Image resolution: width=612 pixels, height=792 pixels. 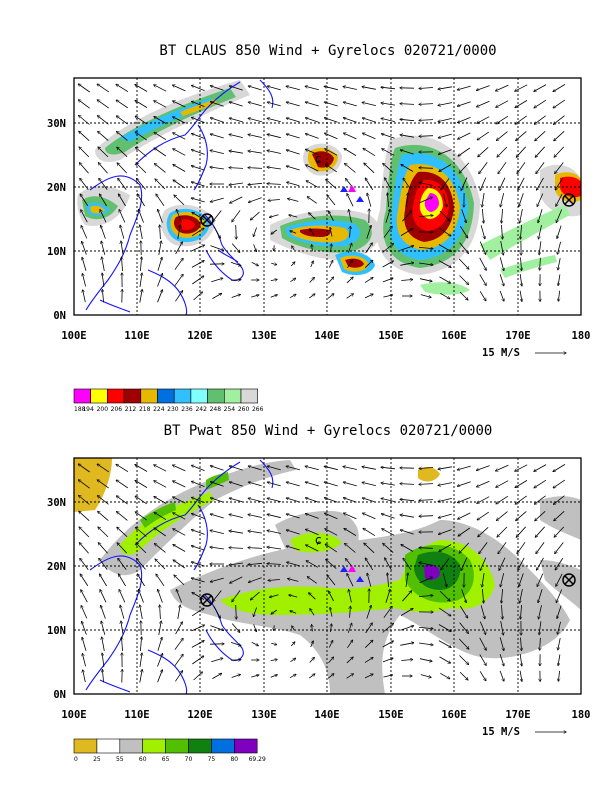 I want to click on pwat-colorbar: 0 25 55 60 65 70 75 80 69.29, so click(x=169, y=750).